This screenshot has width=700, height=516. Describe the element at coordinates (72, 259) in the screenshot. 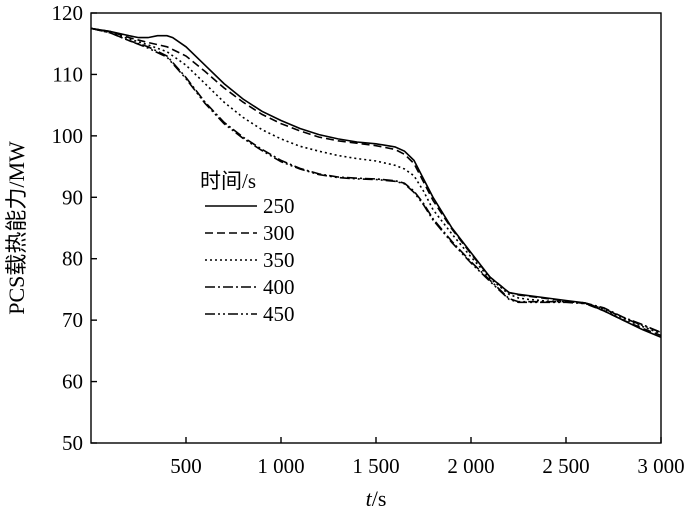

I see `y-tick-label: 80` at that location.